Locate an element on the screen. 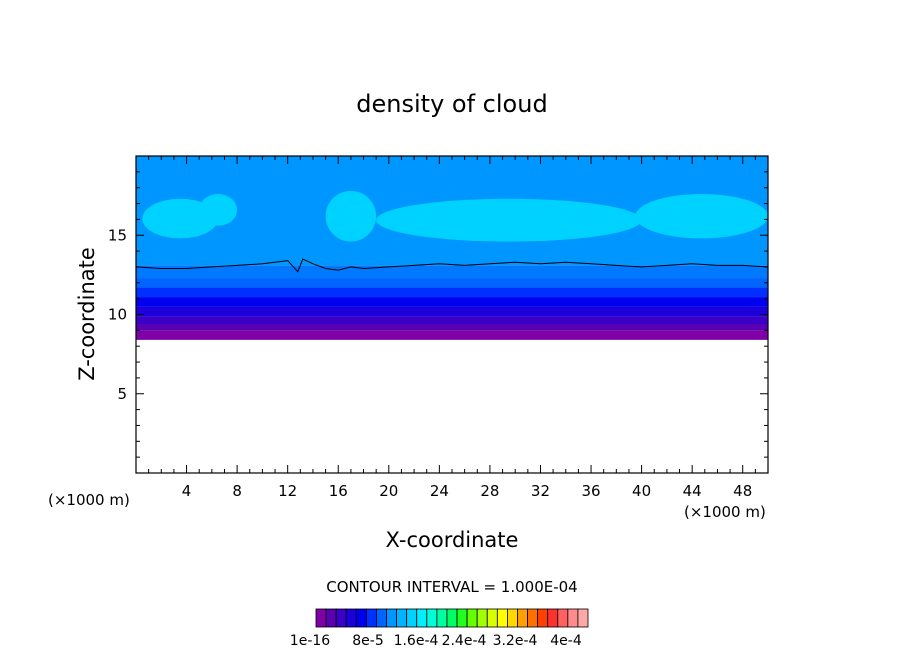 This screenshot has height=654, width=904. x-tick-label: 8 is located at coordinates (237, 491).